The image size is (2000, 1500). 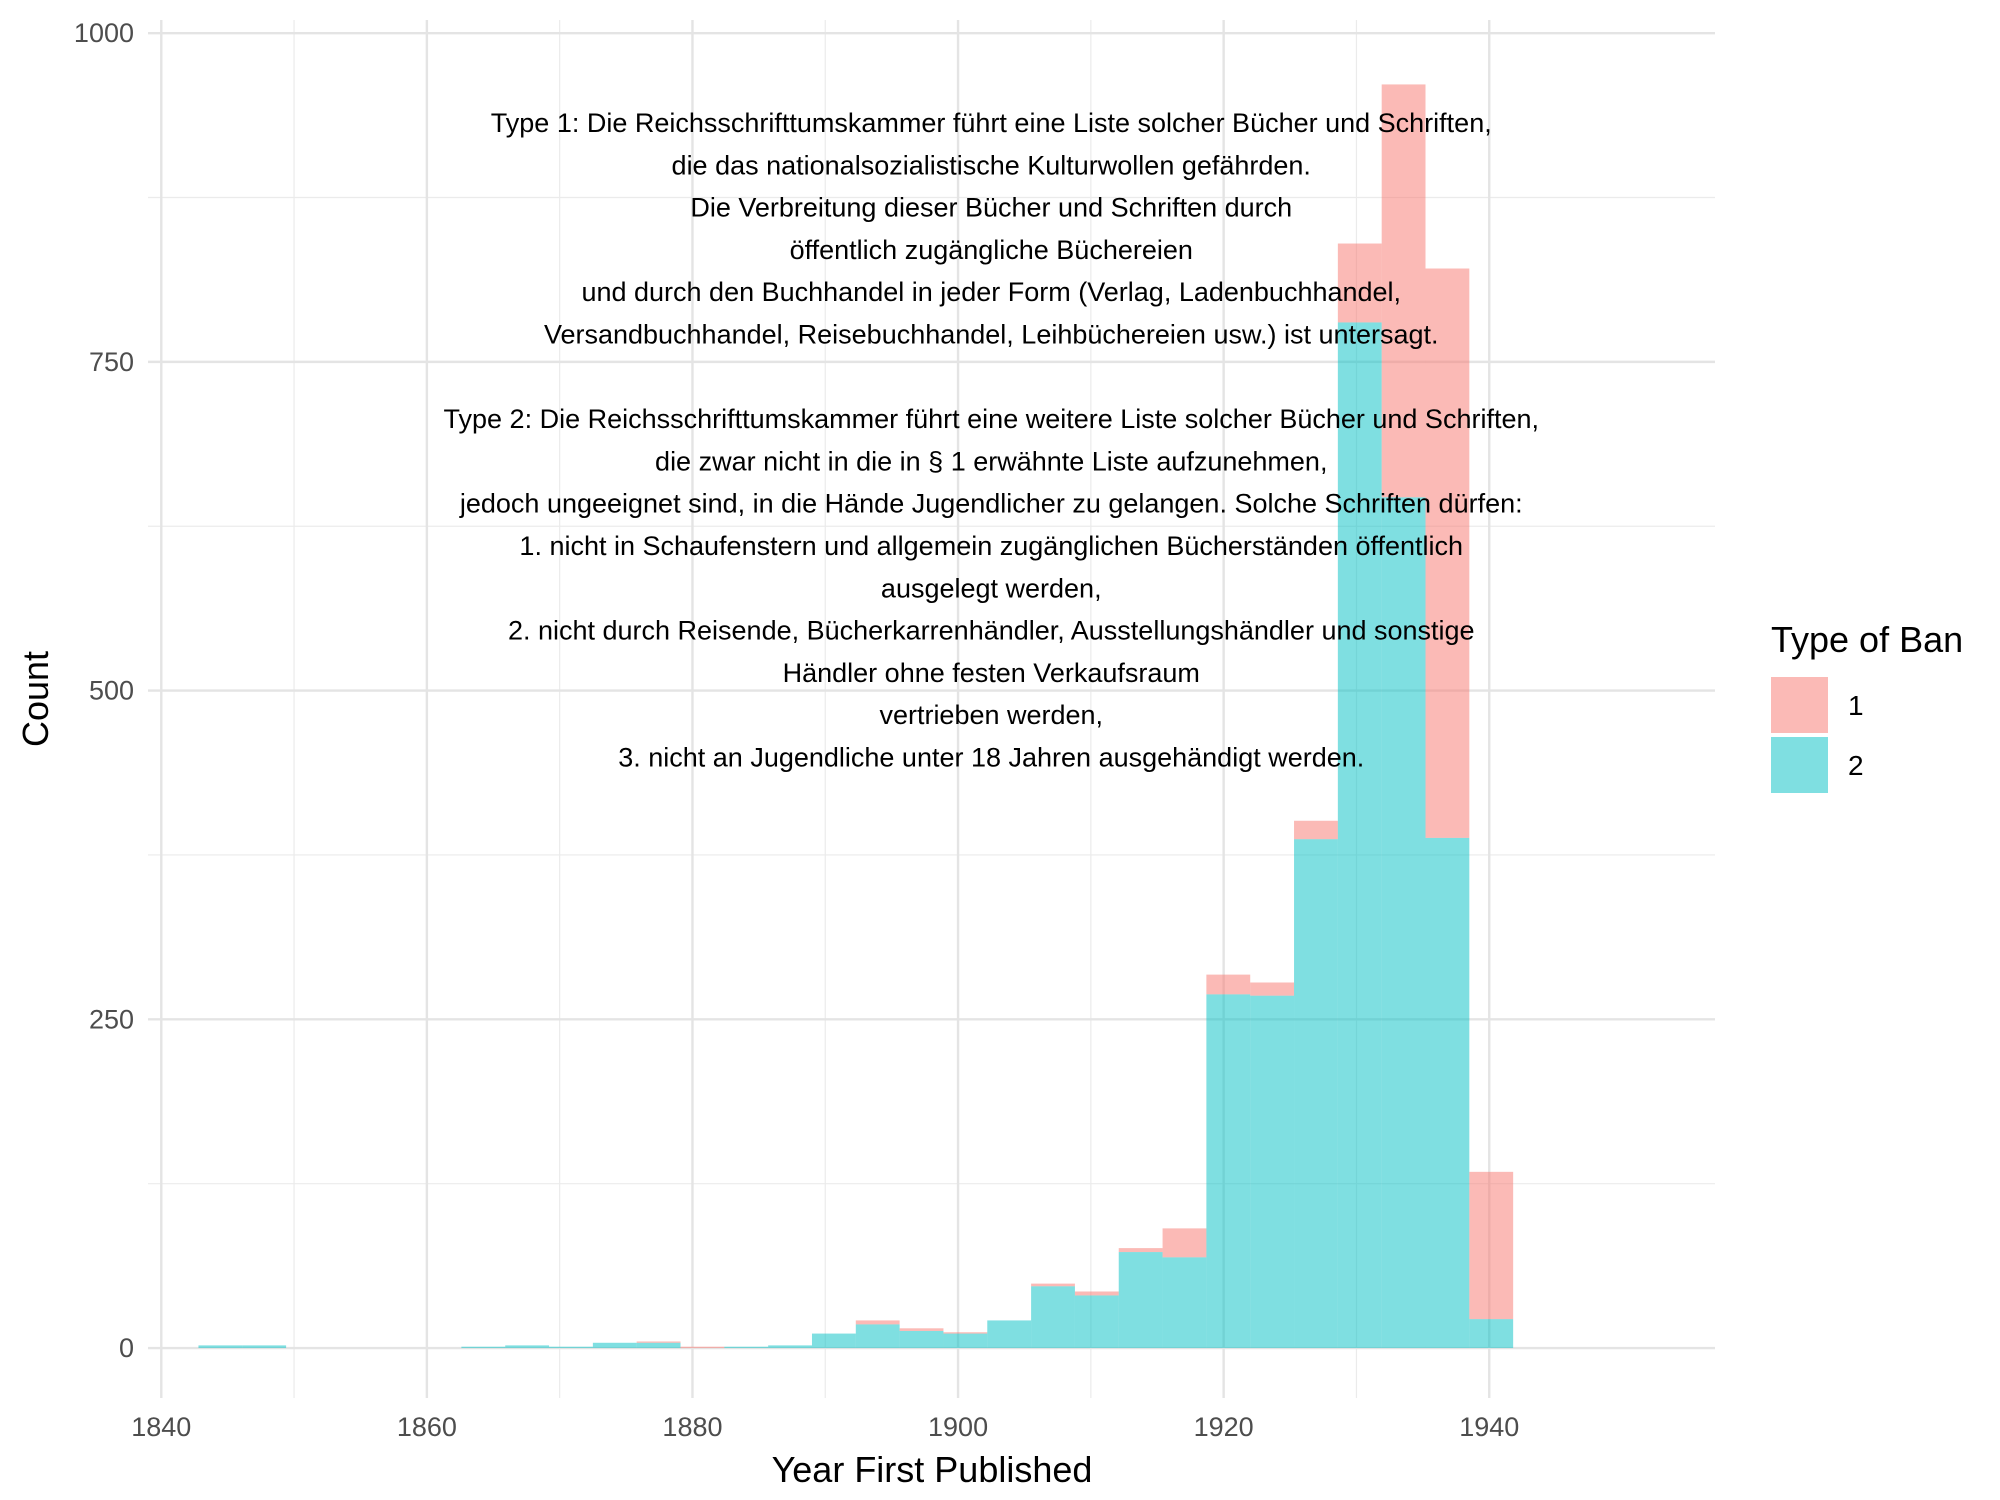 I want to click on x-tick-label: 1860, so click(x=427, y=1427).